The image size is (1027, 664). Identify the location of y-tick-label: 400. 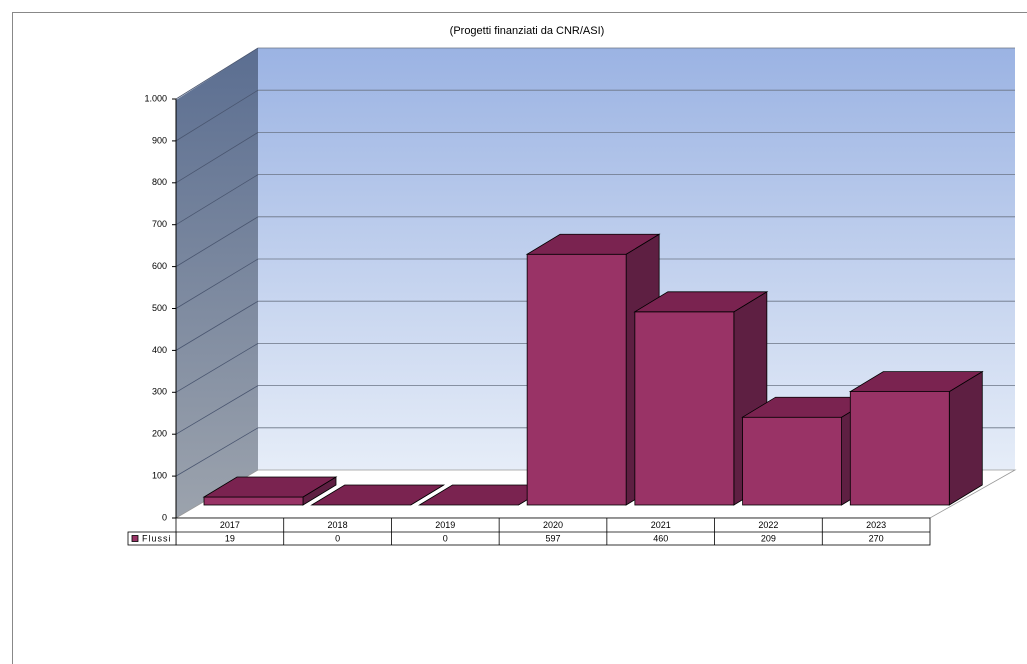
(159, 350).